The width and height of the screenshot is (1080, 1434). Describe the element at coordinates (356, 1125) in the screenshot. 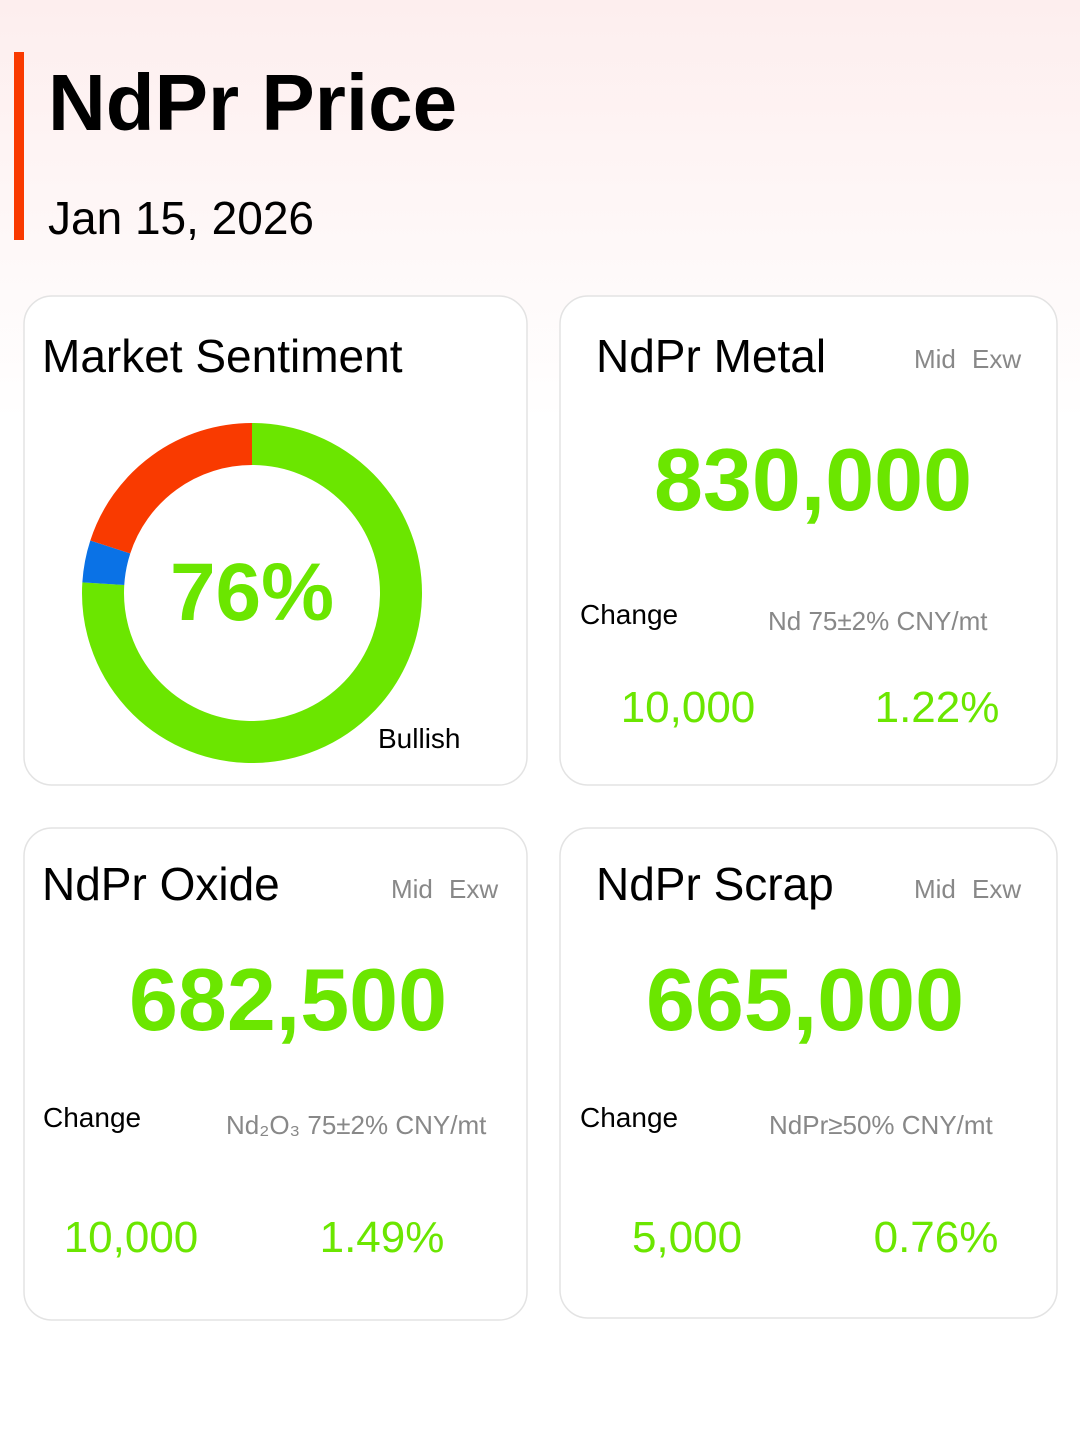

I see `spec: Nd₂O₃ 75±2% CNY/mt` at that location.